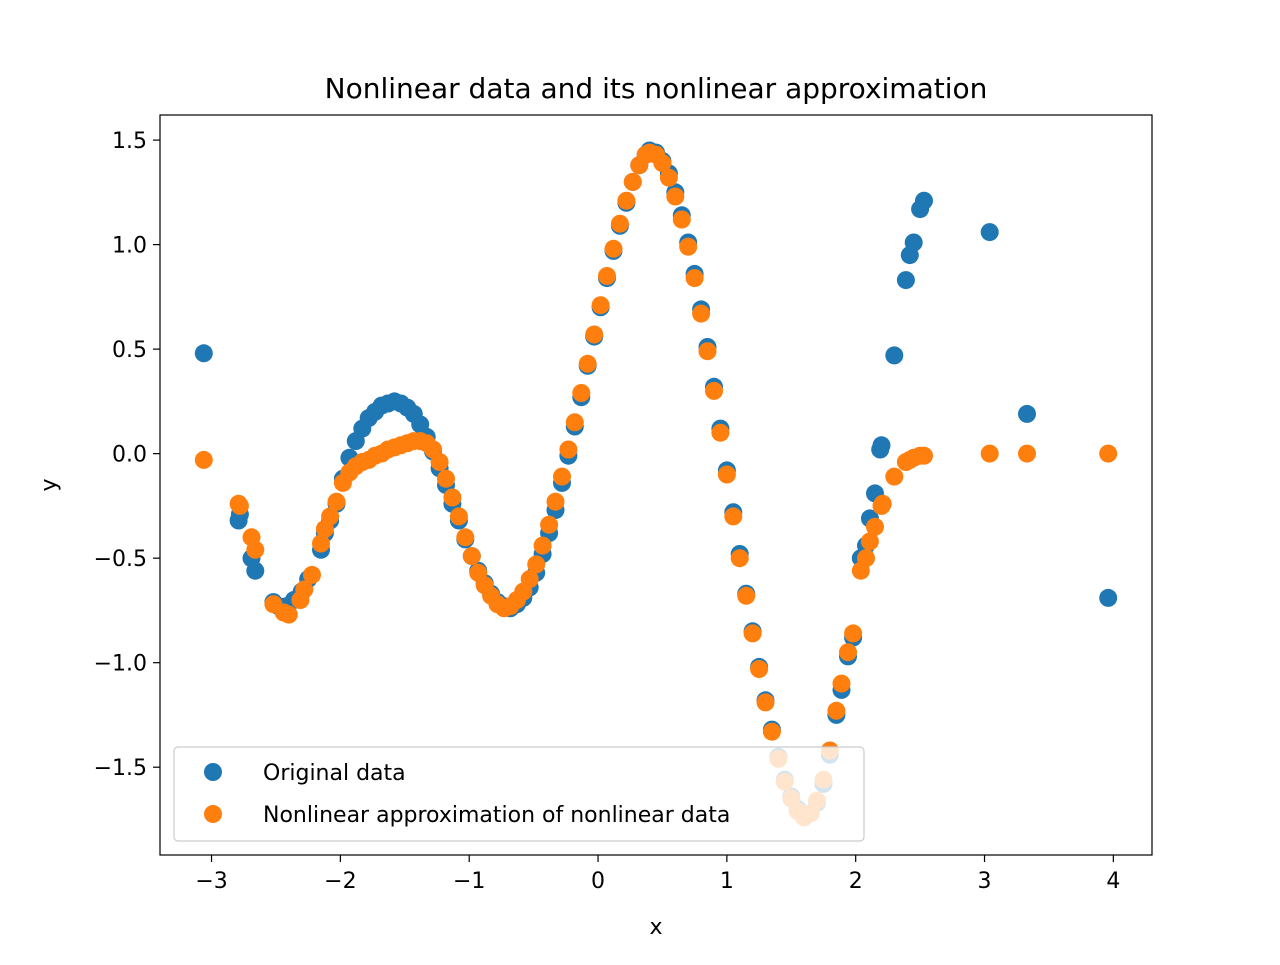 This screenshot has height=965, width=1280. Describe the element at coordinates (129, 141) in the screenshot. I see `y-tick-label: 1.5` at that location.